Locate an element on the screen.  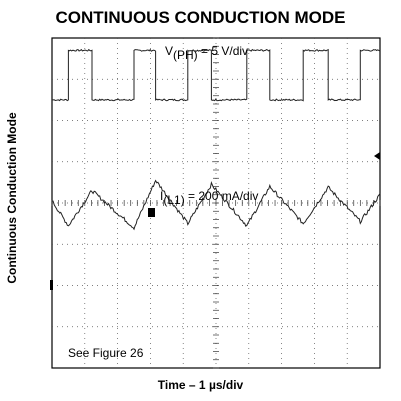
il1-label-sub: (L1) is located at coordinates (173, 200).